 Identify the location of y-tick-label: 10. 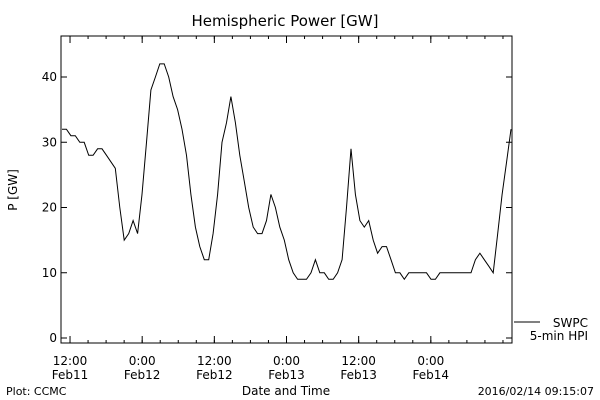
(49, 273).